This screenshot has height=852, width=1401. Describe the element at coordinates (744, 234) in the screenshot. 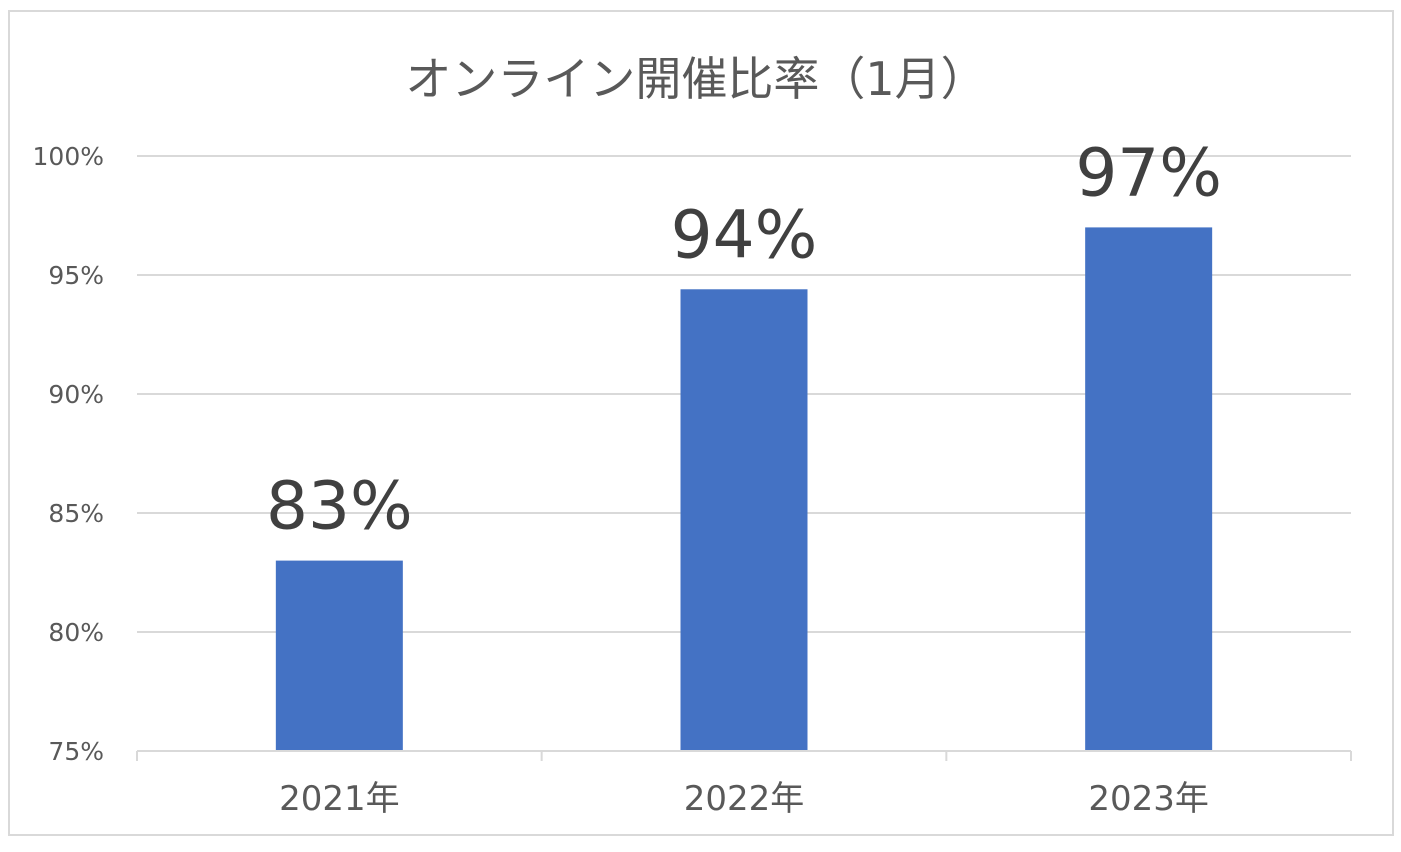

I see `data-label: 94%` at that location.